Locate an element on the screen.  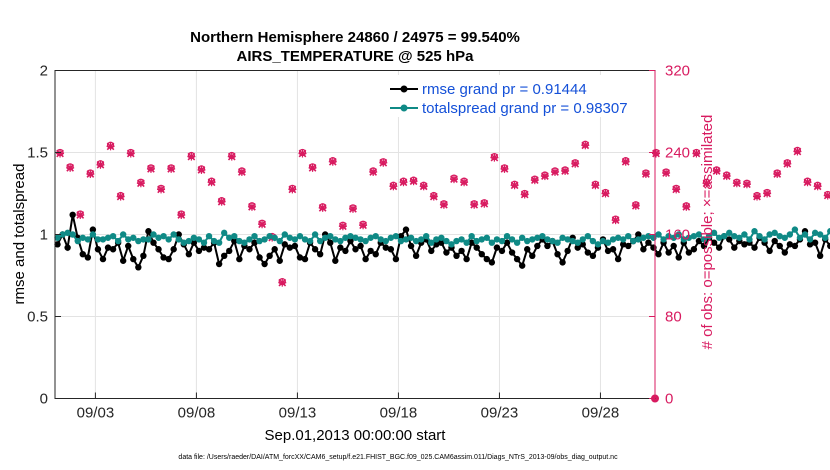
legend-rmse-marker is located at coordinates (404, 89).